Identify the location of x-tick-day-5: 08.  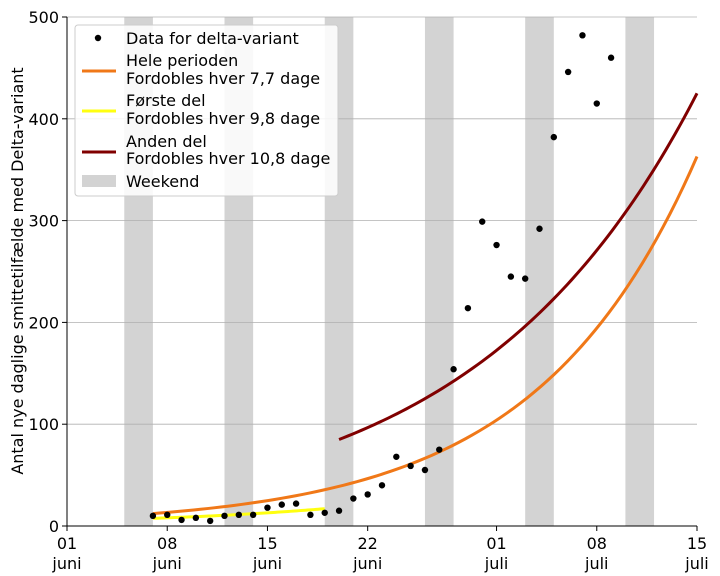
(597, 543).